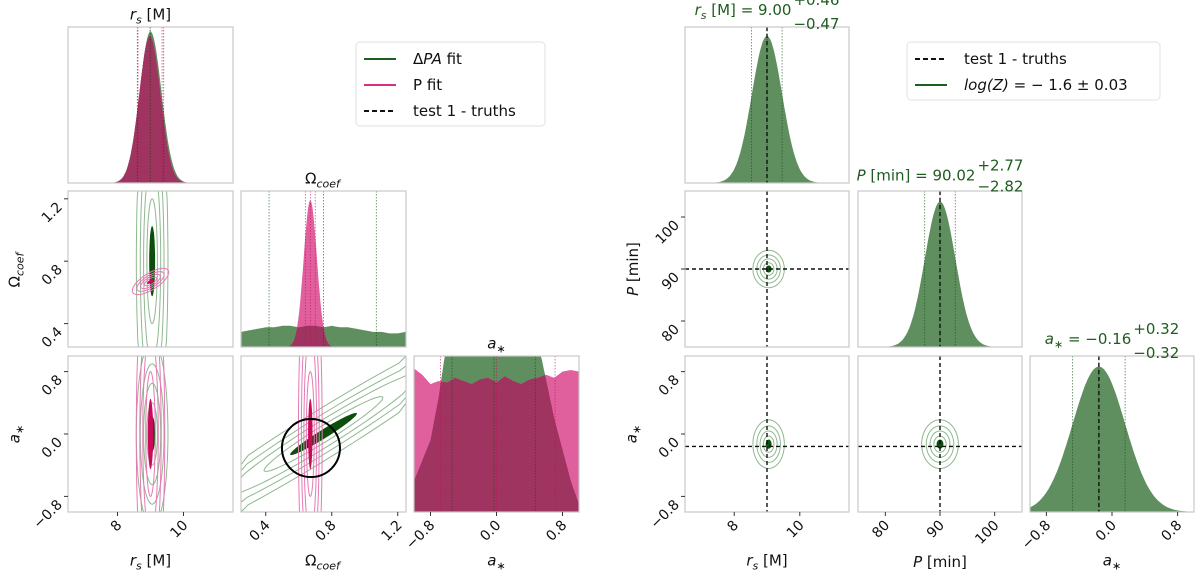 The image size is (1200, 576). What do you see at coordinates (918, 562) in the screenshot?
I see `x-axis-label-P-symbol: P` at bounding box center [918, 562].